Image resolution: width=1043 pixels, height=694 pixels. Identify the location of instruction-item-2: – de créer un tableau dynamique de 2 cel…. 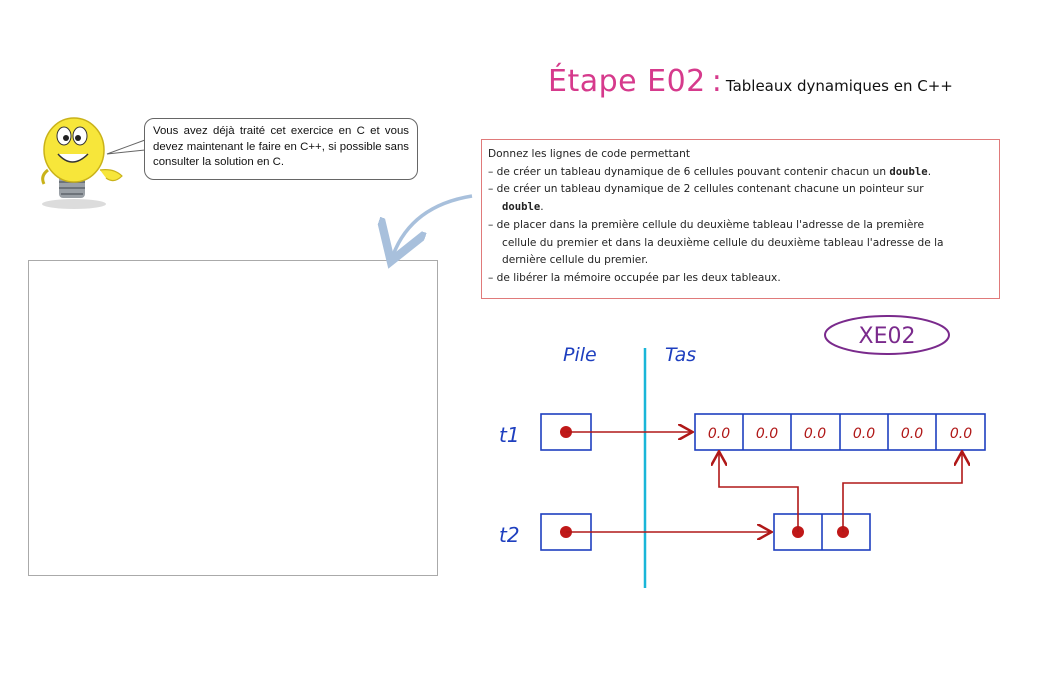
(706, 189).